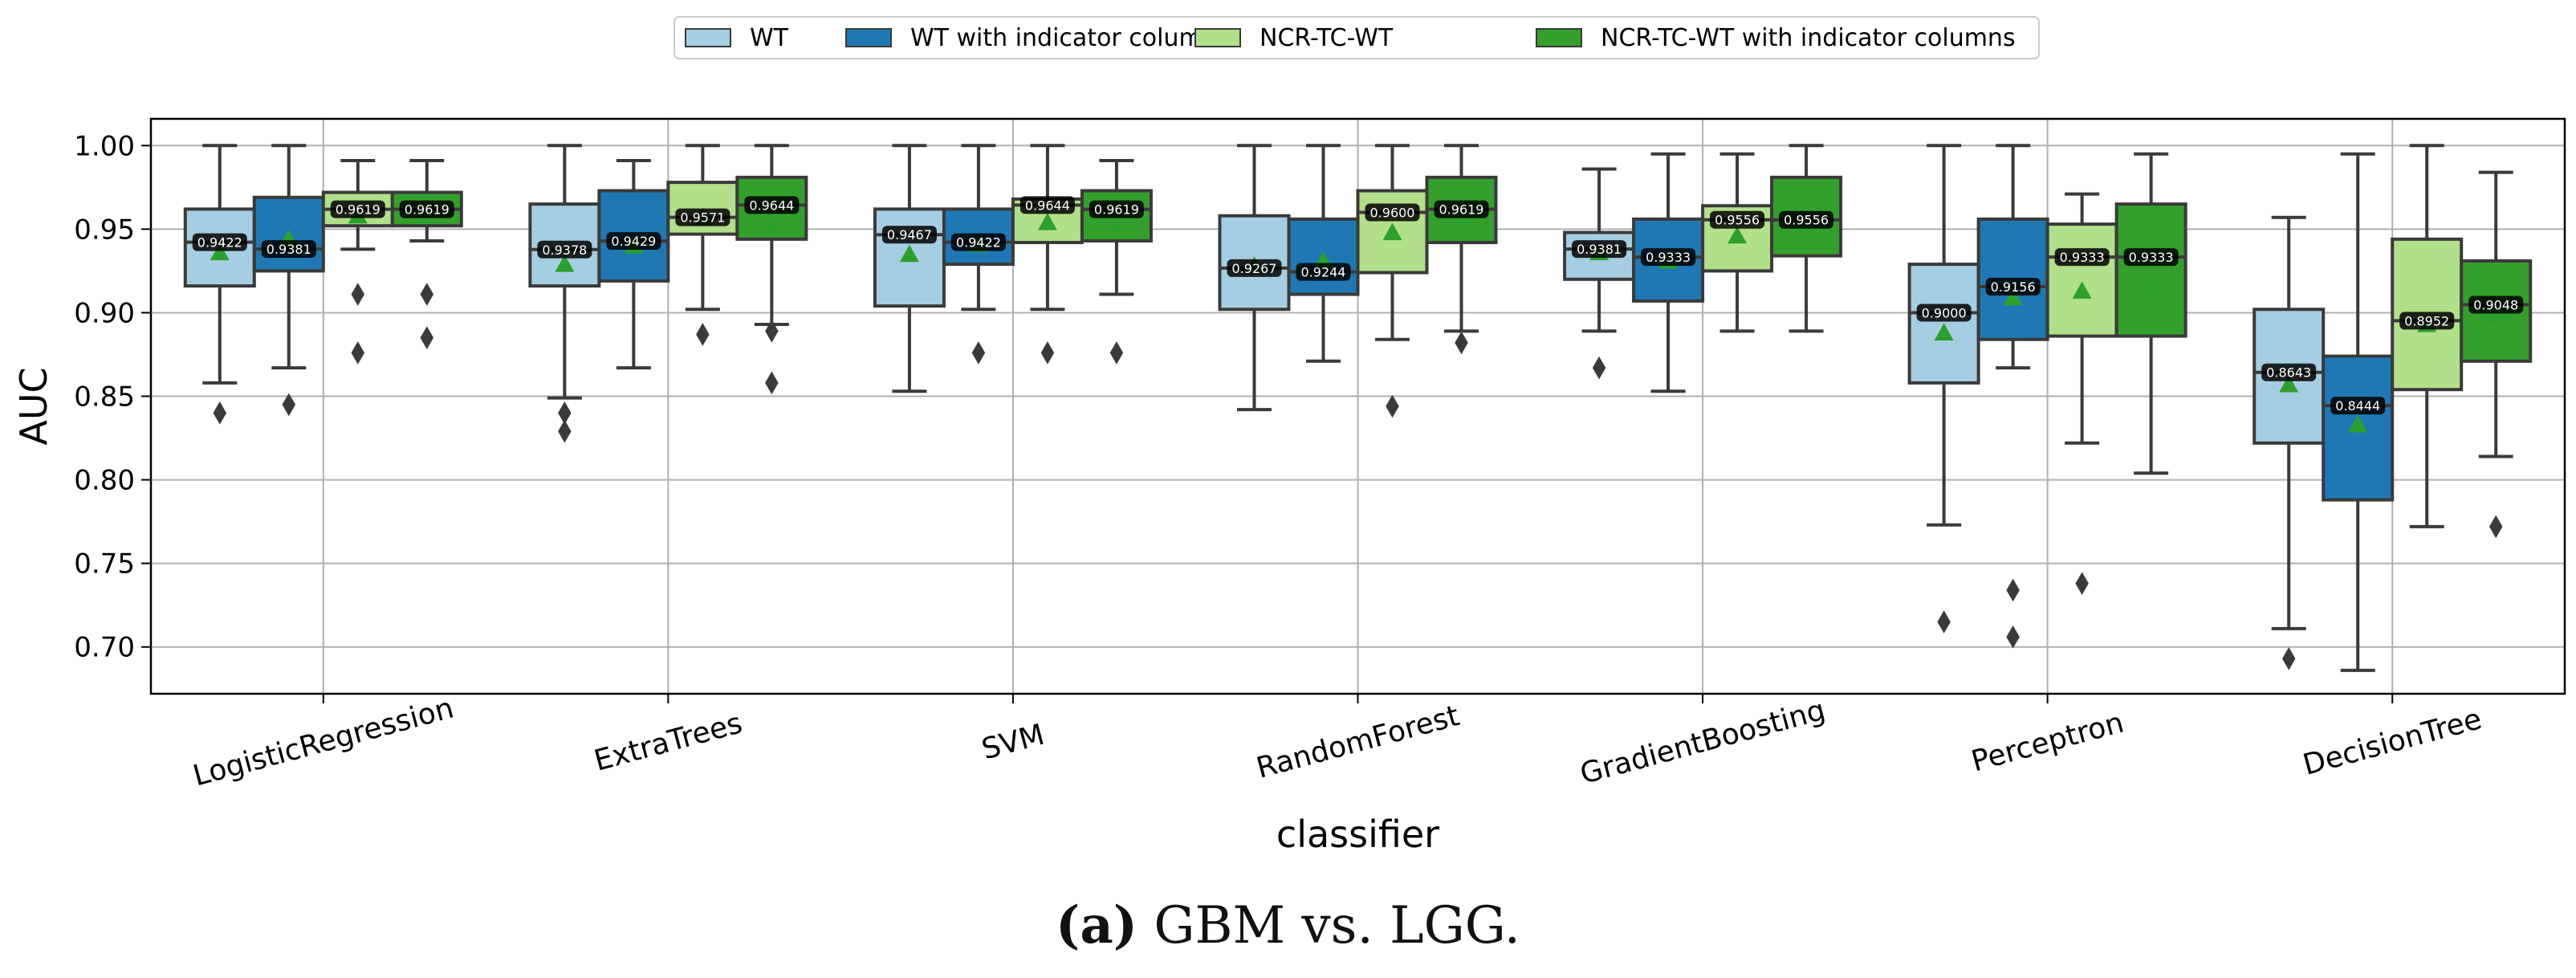 The height and width of the screenshot is (978, 2576). I want to click on median-label: 0.9429, so click(633, 241).